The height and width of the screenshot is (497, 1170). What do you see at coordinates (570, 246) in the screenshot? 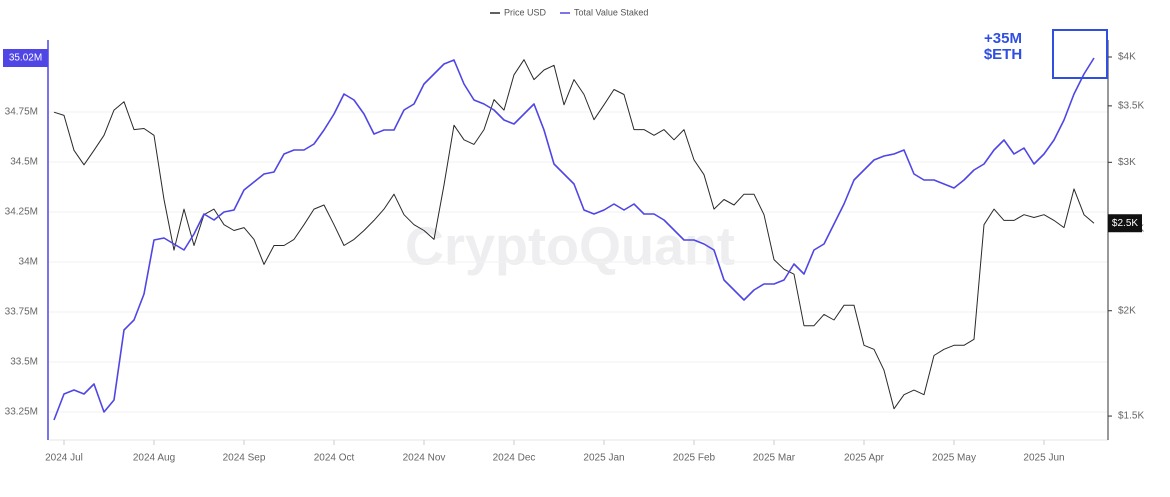
I see `watermark: CryptoQuant` at bounding box center [570, 246].